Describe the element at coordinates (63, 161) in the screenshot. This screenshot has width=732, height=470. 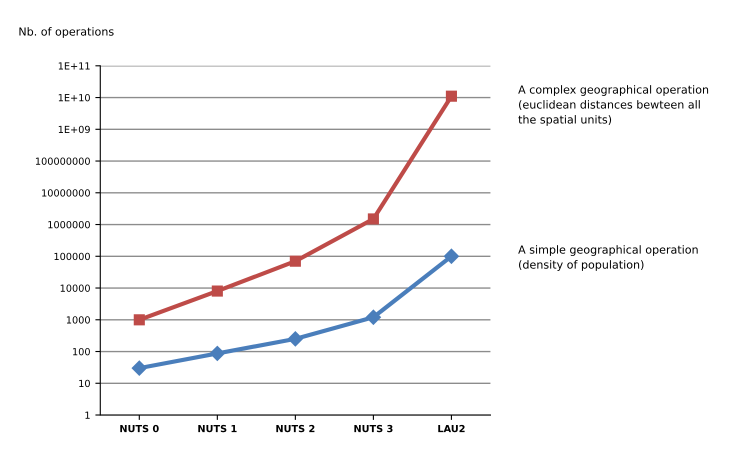
I see `y-tick-label: 100000000` at that location.